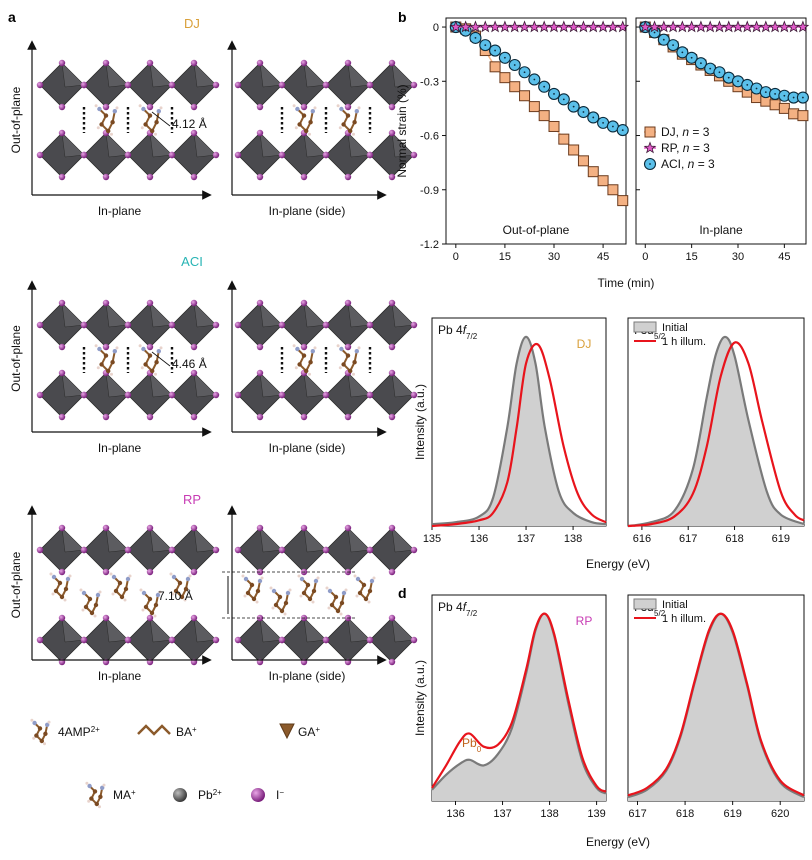 This screenshot has width=812, height=860. What do you see at coordinates (626, 283) in the screenshot?
I see `x-axis-label-time: Time (min)` at bounding box center [626, 283].